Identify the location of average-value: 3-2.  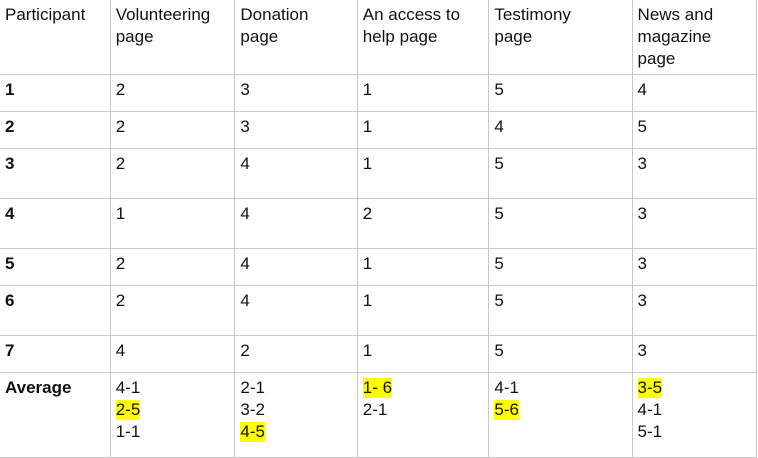
(252, 409).